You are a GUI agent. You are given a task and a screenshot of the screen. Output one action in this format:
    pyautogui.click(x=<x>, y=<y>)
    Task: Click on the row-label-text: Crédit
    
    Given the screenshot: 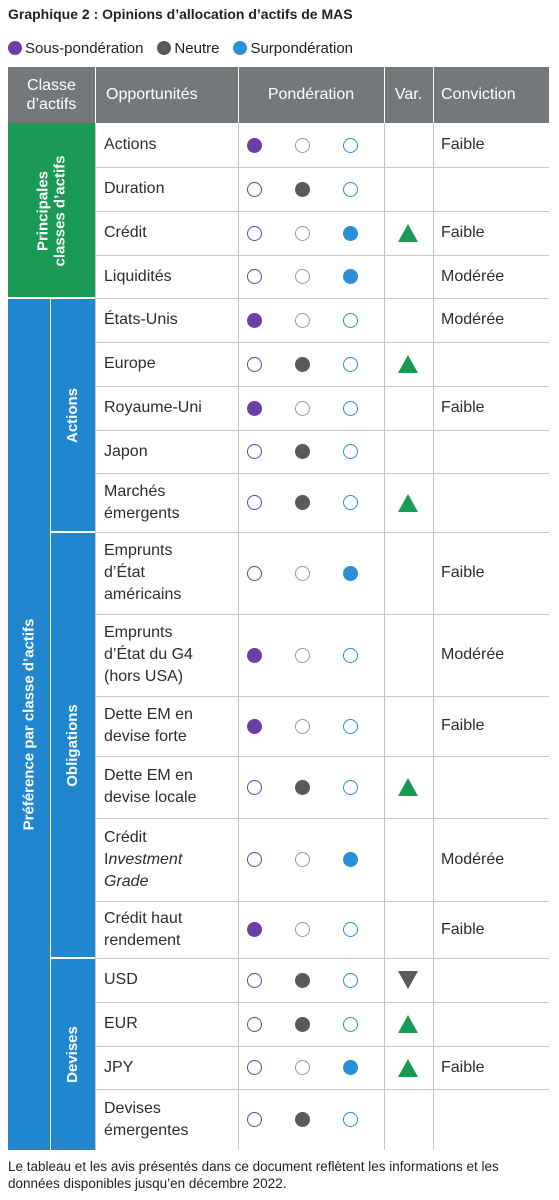 What is the action you would take?
    pyautogui.click(x=125, y=232)
    